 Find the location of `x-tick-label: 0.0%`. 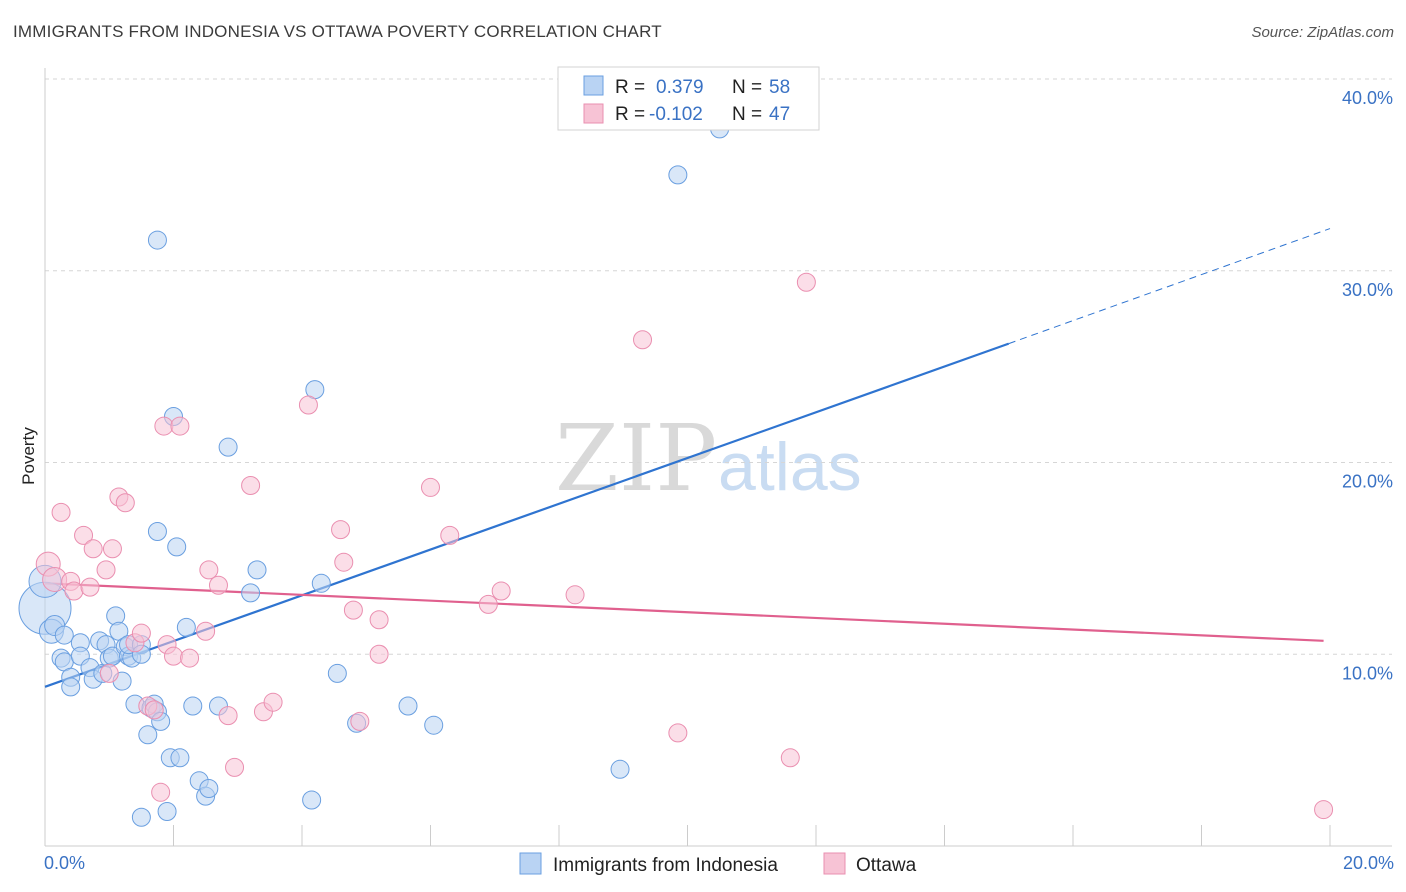

x-tick-label: 0.0% is located at coordinates (64, 863).